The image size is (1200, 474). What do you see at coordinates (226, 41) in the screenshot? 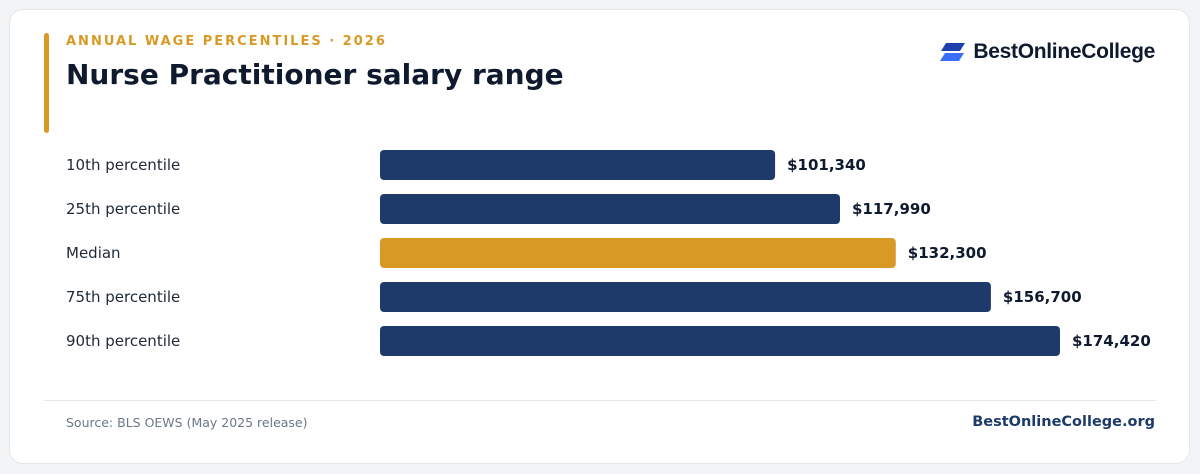
I see `eyebrow-label: ANNUAL WAGE PERCENTILES · 2026` at bounding box center [226, 41].